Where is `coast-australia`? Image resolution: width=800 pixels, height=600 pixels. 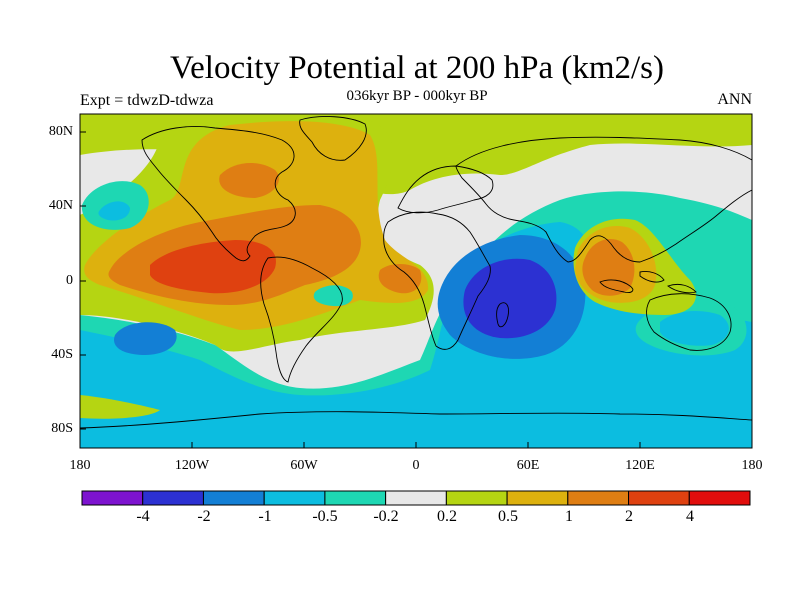
coast-australia is located at coordinates (689, 322).